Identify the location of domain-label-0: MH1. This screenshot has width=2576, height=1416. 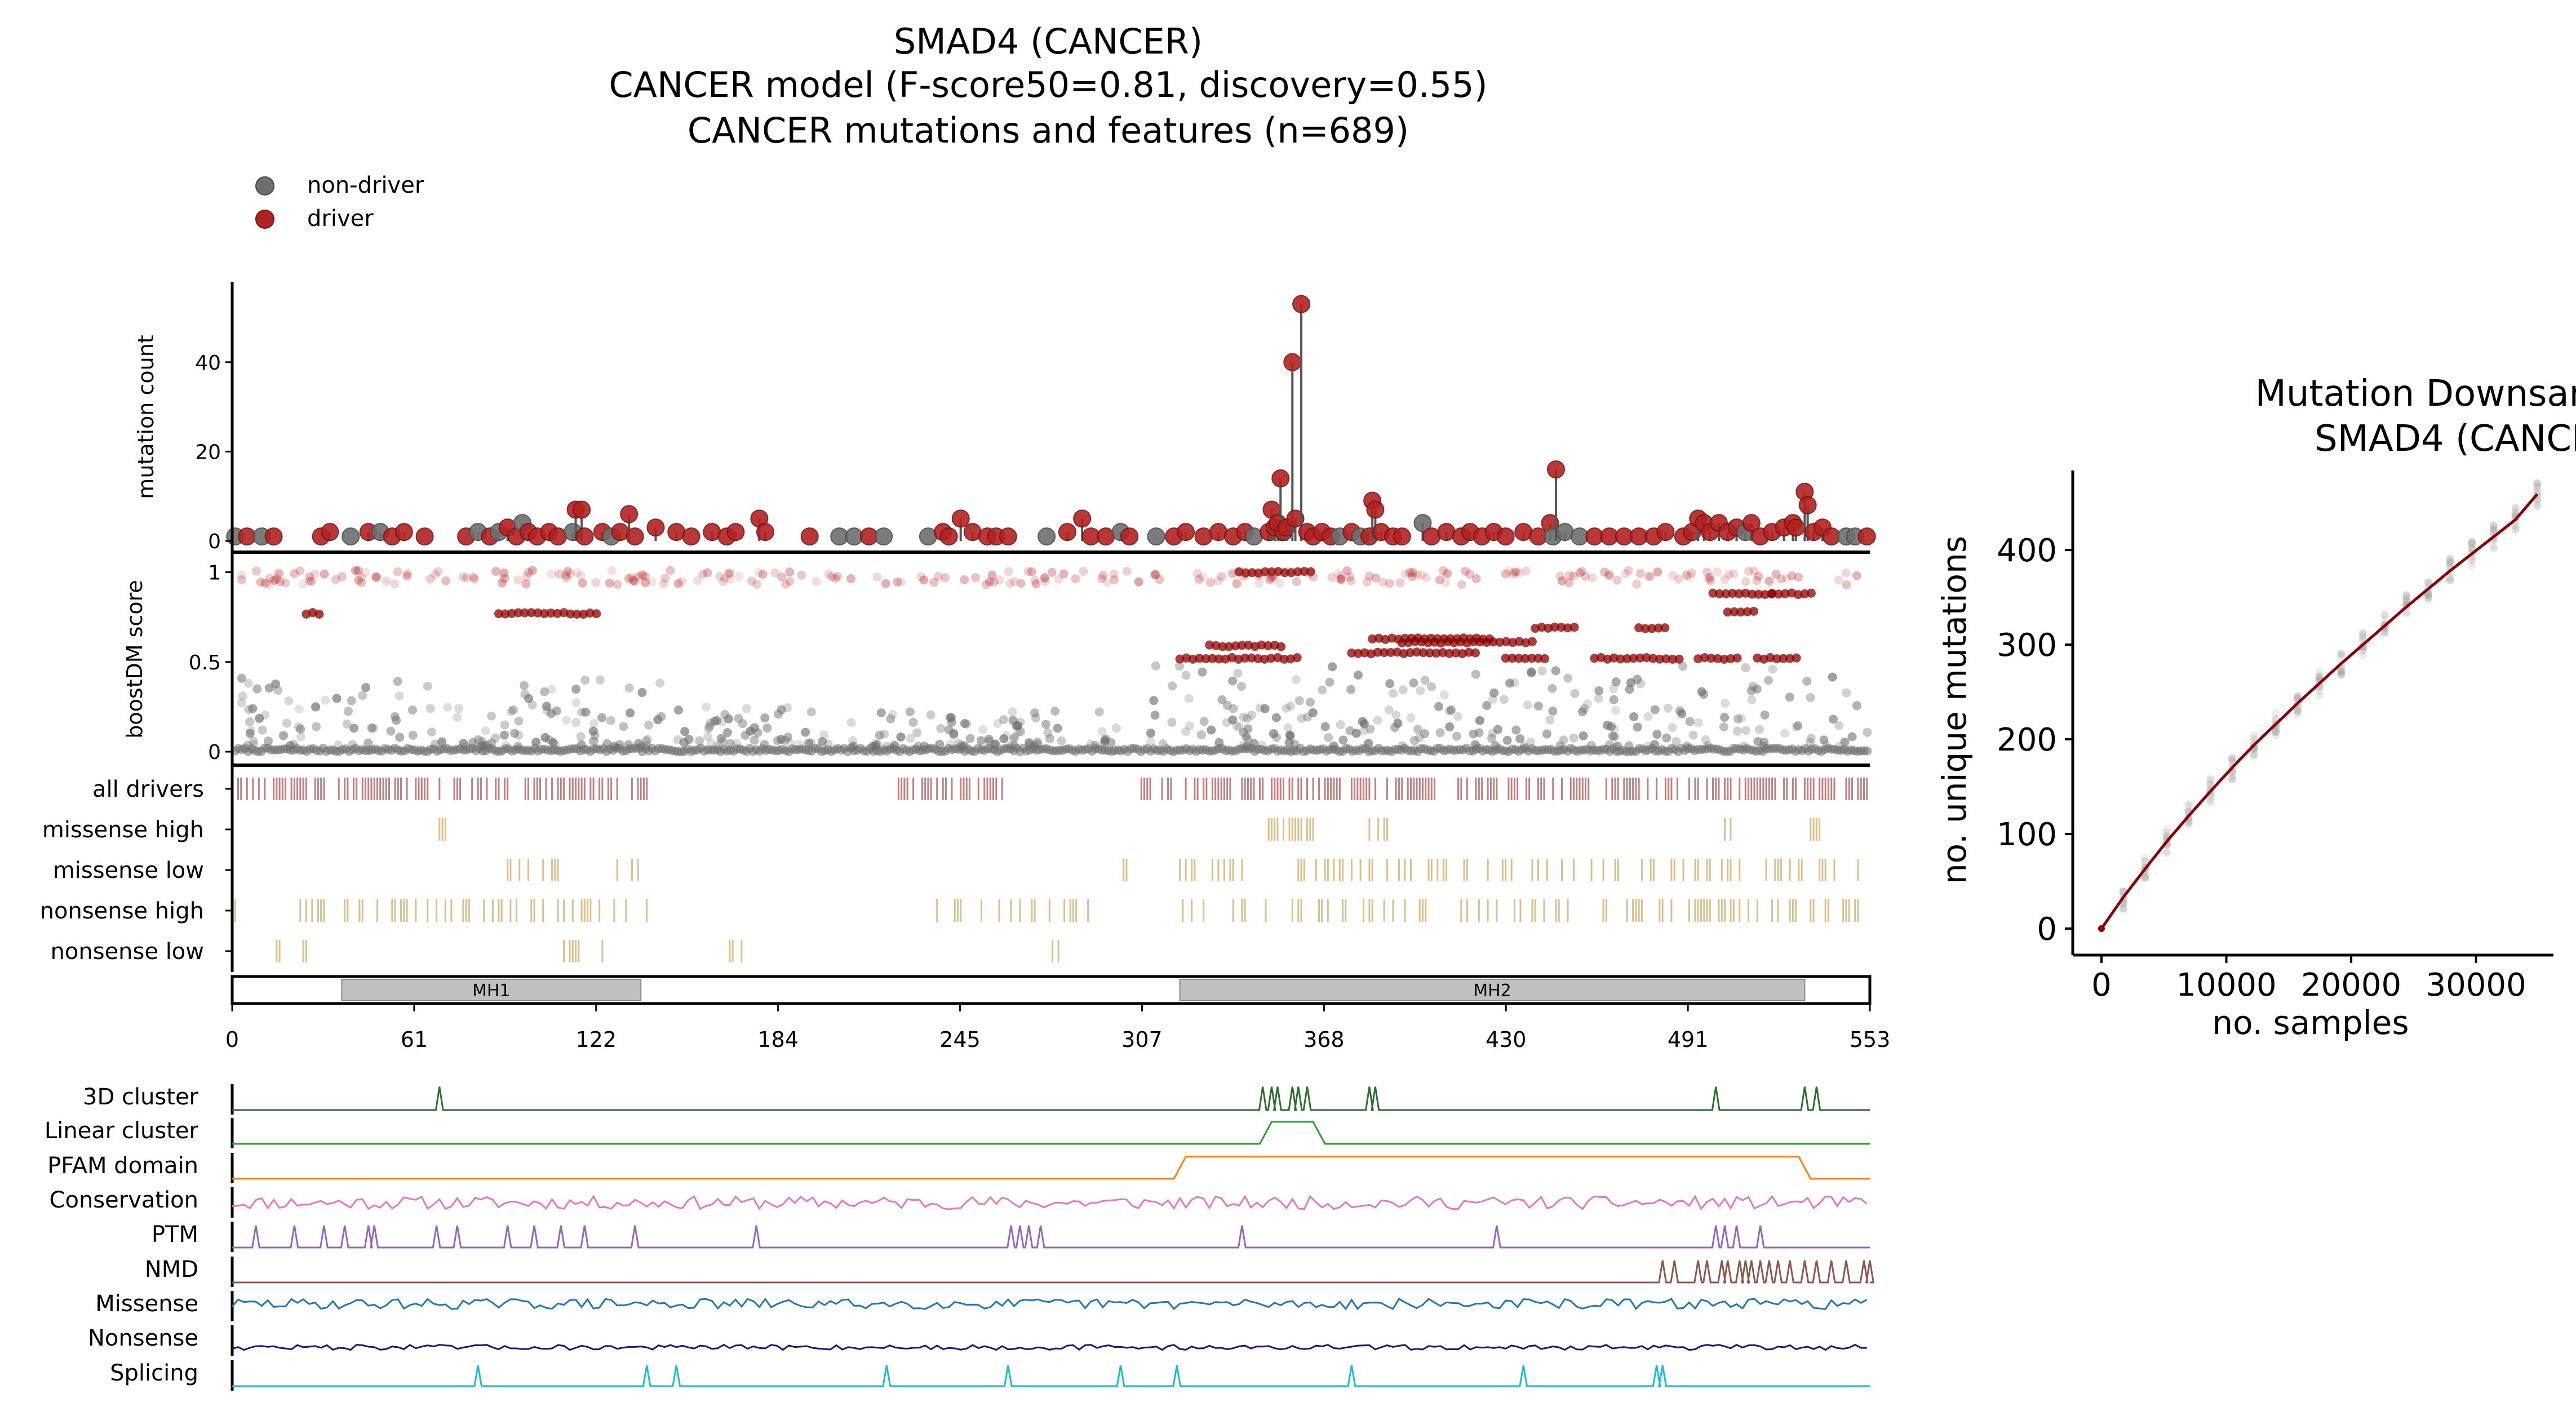
(492, 991).